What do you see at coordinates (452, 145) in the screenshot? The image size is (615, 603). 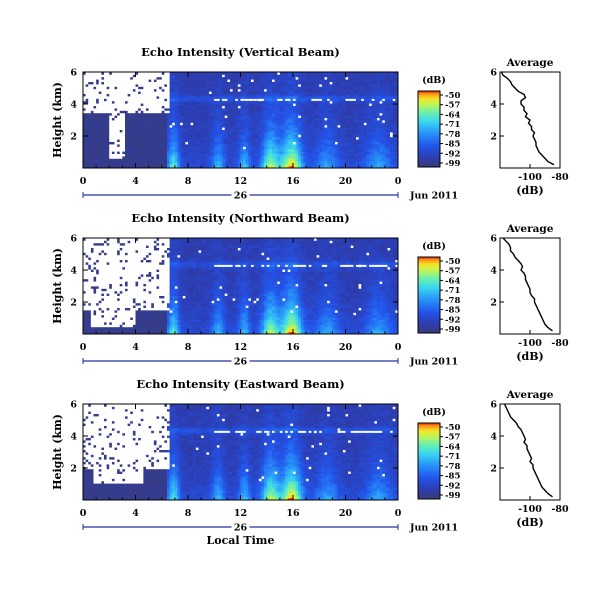 I see `colorbar-tick-label: -85` at bounding box center [452, 145].